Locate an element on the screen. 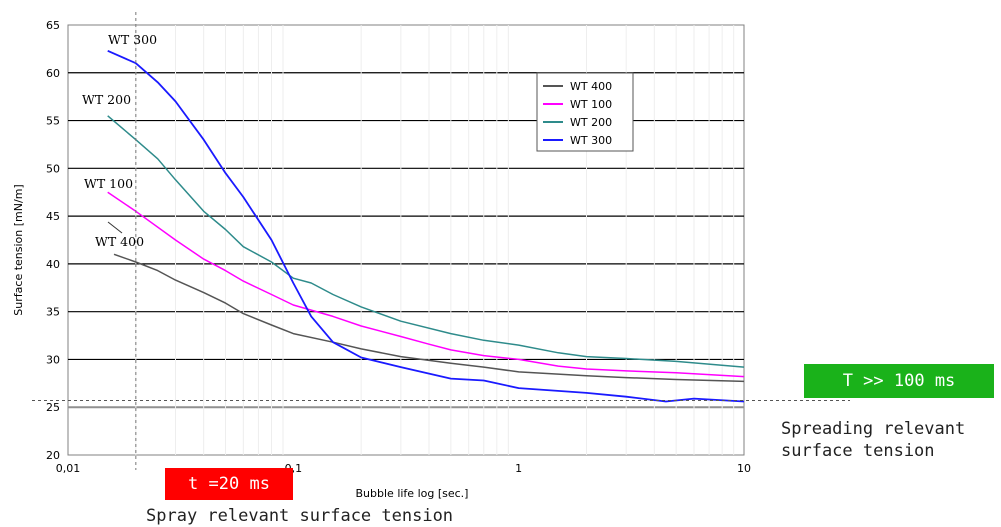 This screenshot has height=527, width=1001. legend-entry-wt-100: WT 100 is located at coordinates (591, 104).